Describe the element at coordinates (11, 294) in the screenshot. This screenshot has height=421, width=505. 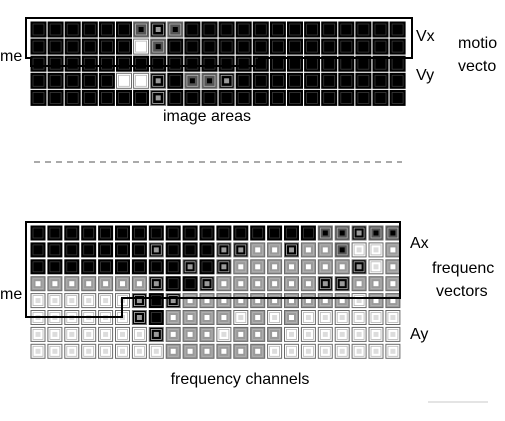
I see `label-time-bottom: me` at that location.